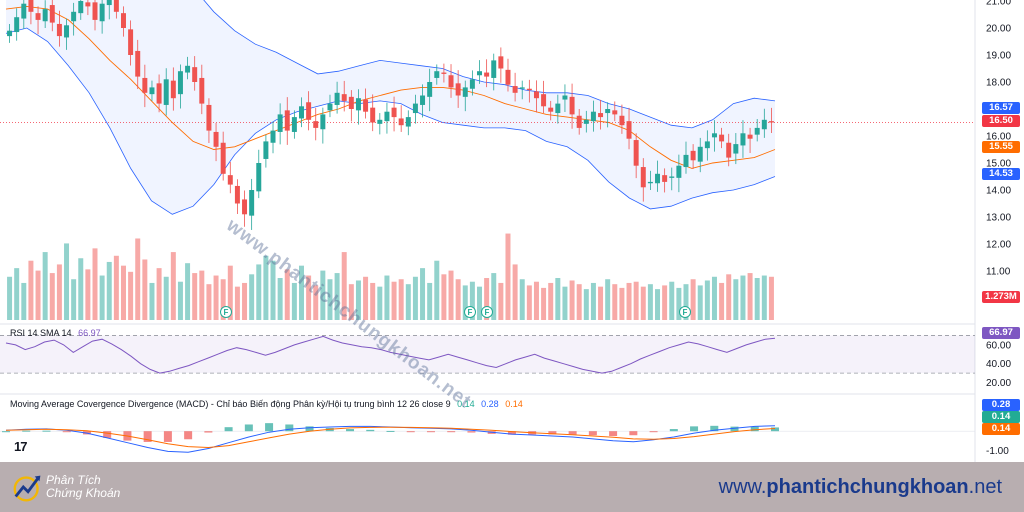 This screenshot has width=1024, height=512. What do you see at coordinates (390, 354) in the screenshot?
I see `rsi-line` at bounding box center [390, 354].